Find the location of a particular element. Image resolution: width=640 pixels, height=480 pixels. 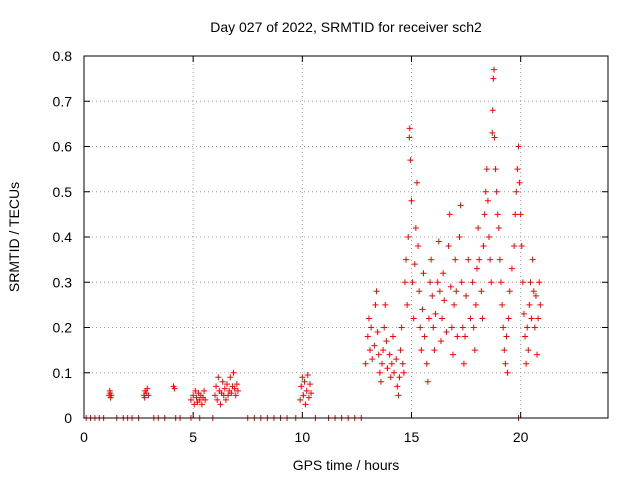

y-tick-label: 0.6 is located at coordinates (63, 147).